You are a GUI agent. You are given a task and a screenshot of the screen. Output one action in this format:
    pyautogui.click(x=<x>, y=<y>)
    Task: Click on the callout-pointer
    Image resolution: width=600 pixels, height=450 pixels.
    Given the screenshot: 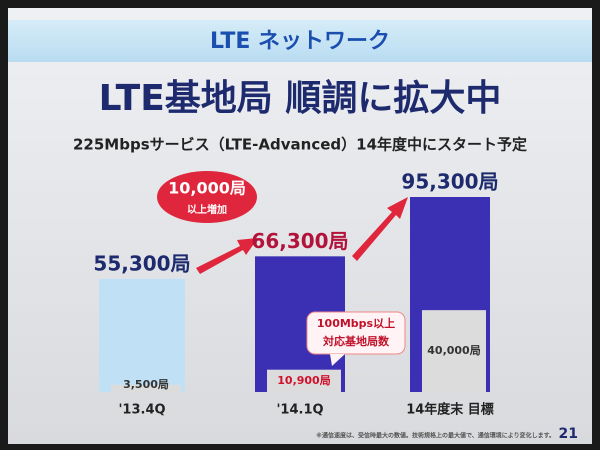 What is the action you would take?
    pyautogui.click(x=337, y=360)
    